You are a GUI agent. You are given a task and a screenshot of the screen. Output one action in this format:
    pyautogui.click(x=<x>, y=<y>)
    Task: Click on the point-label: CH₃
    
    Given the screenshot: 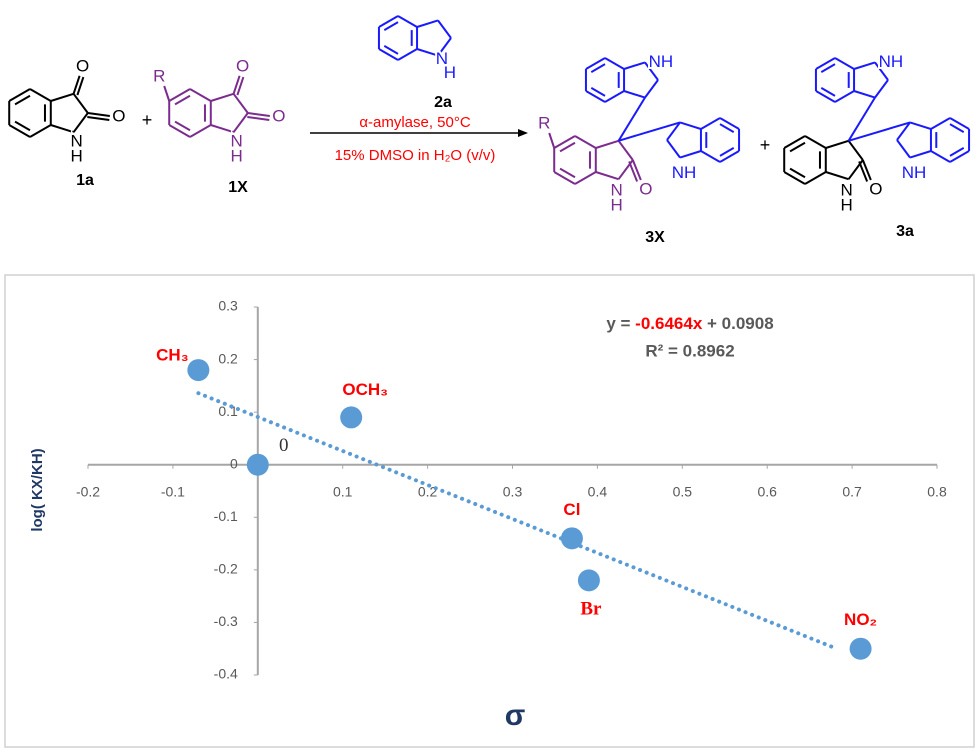 What is the action you would take?
    pyautogui.click(x=172, y=355)
    